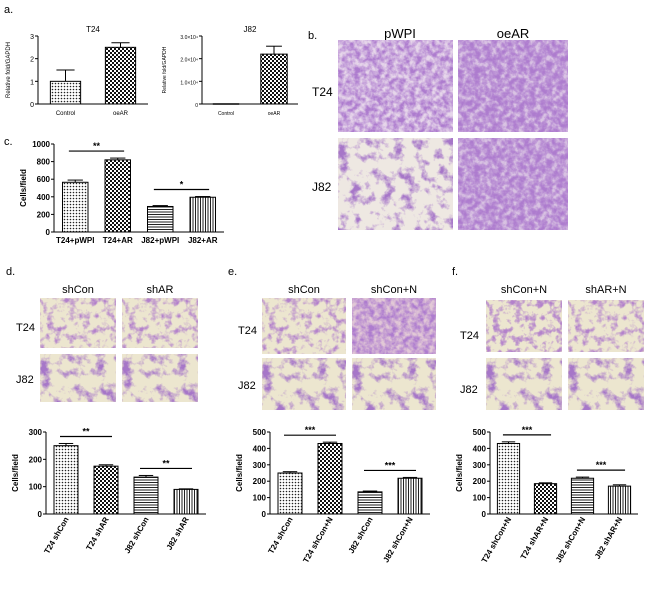 This screenshot has width=650, height=592. Describe the element at coordinates (250, 29) in the screenshot. I see `chart-title: J82` at that location.